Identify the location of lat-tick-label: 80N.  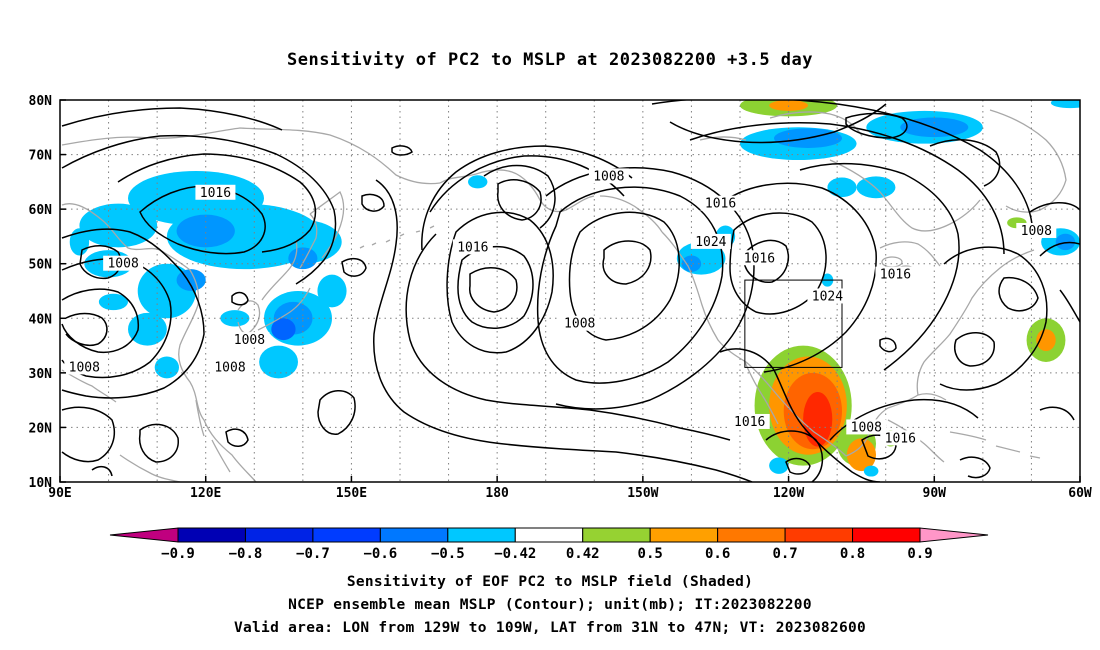
(41, 101).